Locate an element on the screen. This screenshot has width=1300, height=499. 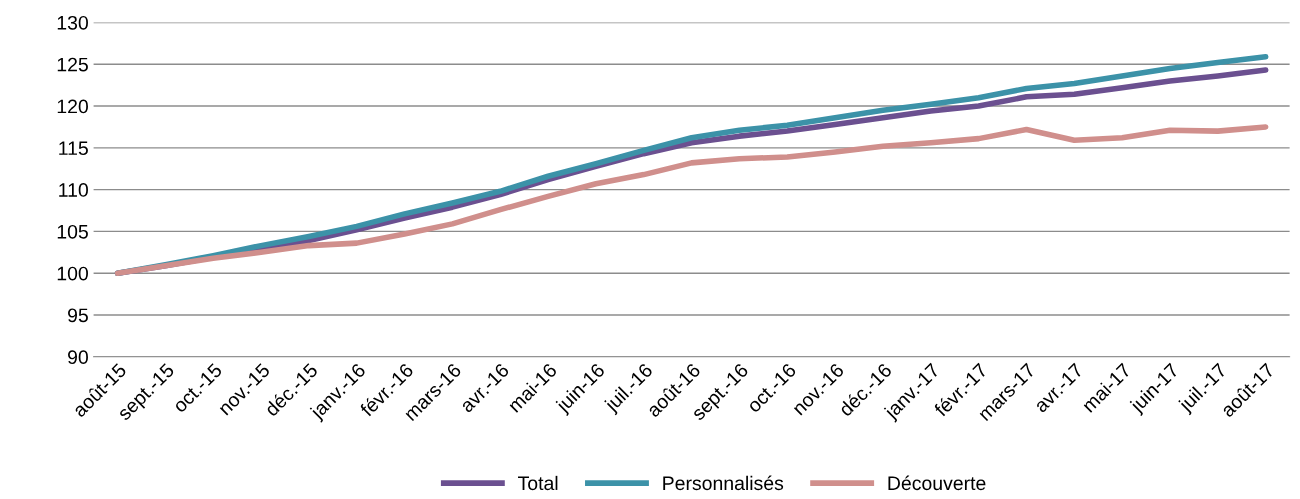
y-tick-label: 120 is located at coordinates (72, 106).